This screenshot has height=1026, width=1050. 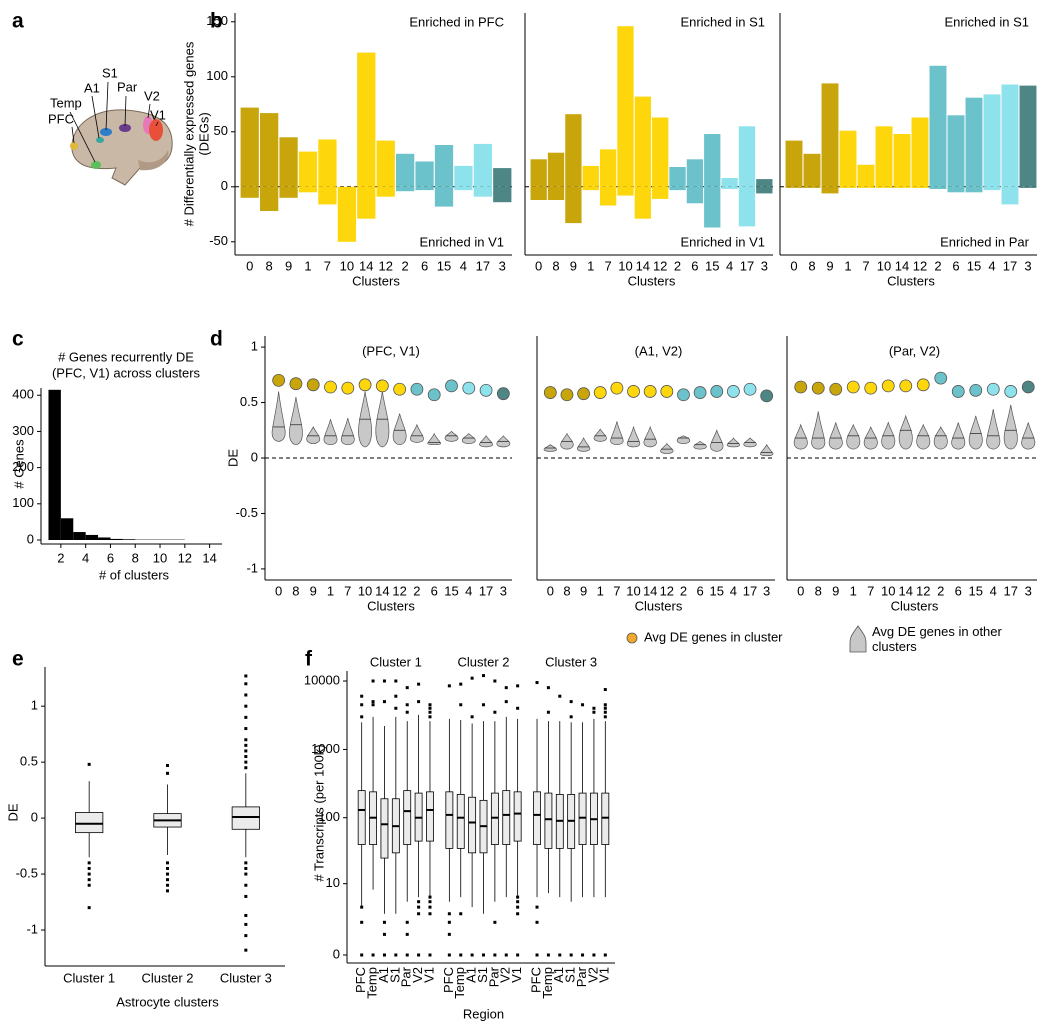 What do you see at coordinates (336, 953) in the screenshot?
I see `y-tick-label: 0` at bounding box center [336, 953].